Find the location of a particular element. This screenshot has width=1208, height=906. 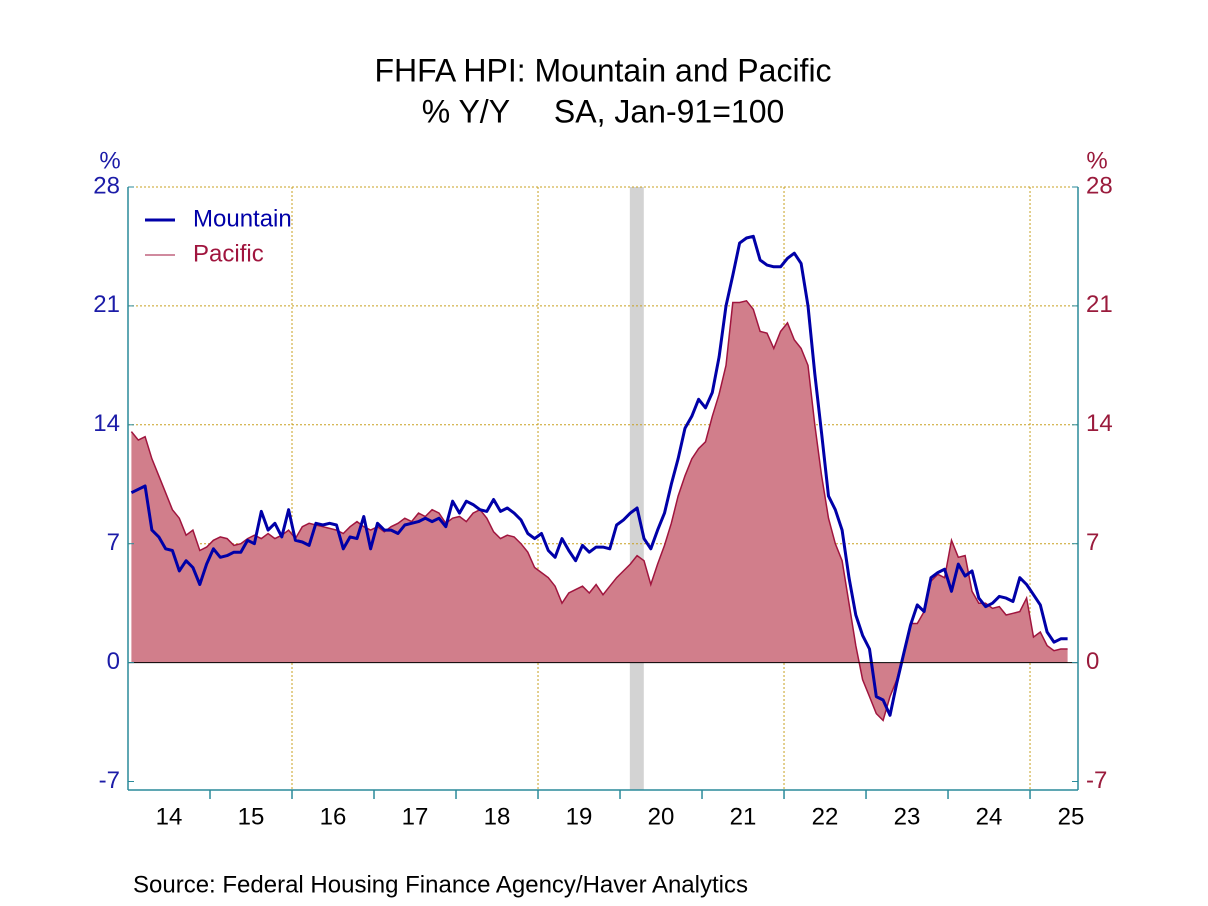

chart-title: FHFA HPI: Mountain and Pacific is located at coordinates (602, 70).